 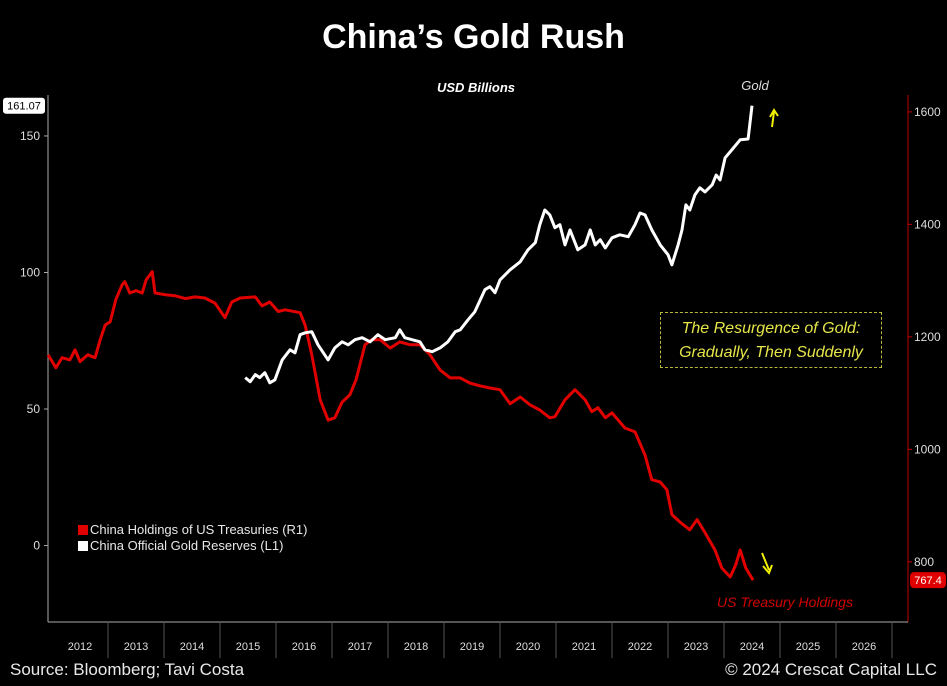 What do you see at coordinates (864, 647) in the screenshot?
I see `x-tick-label: 2026` at bounding box center [864, 647].